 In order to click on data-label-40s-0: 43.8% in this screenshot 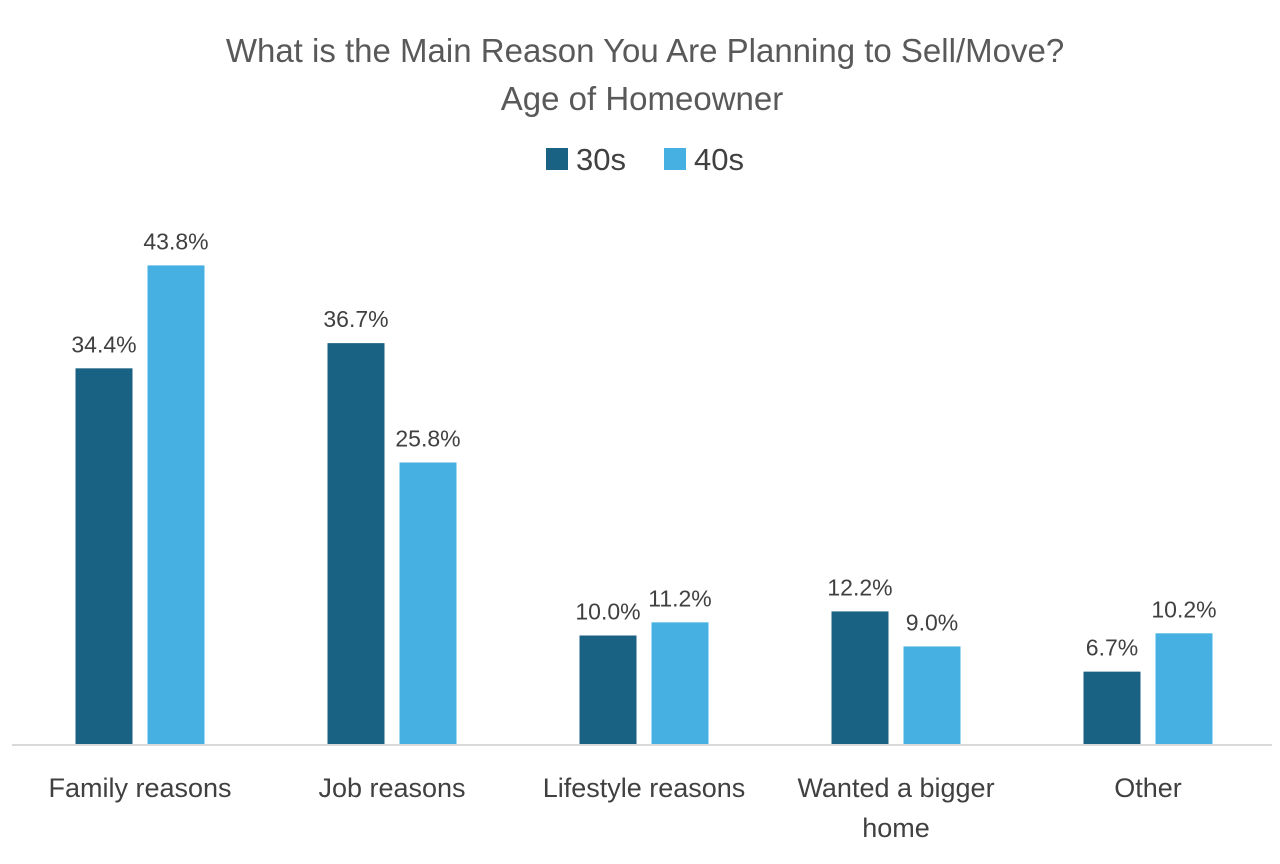, I will do `click(175, 241)`.